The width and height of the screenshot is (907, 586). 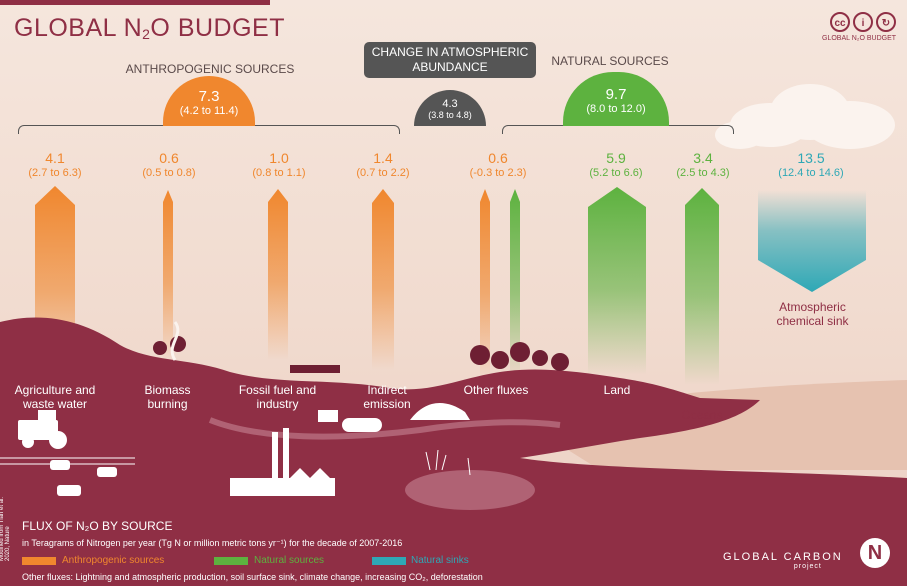 I want to click on flux-oceans-range: (2.5 to 4.3), so click(x=703, y=173).